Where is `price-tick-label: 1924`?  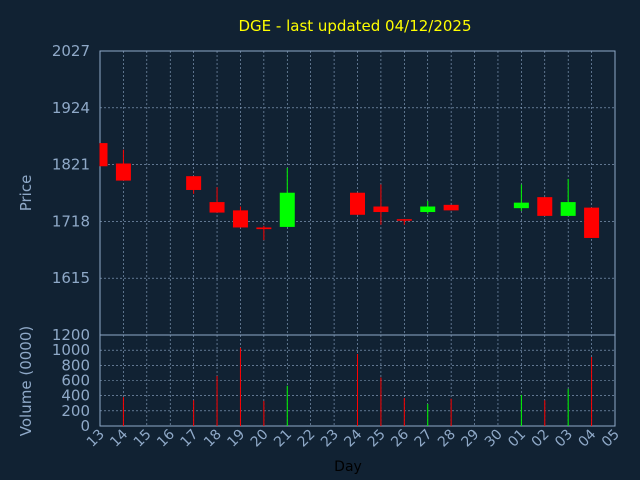
price-tick-label: 1924 is located at coordinates (71, 108).